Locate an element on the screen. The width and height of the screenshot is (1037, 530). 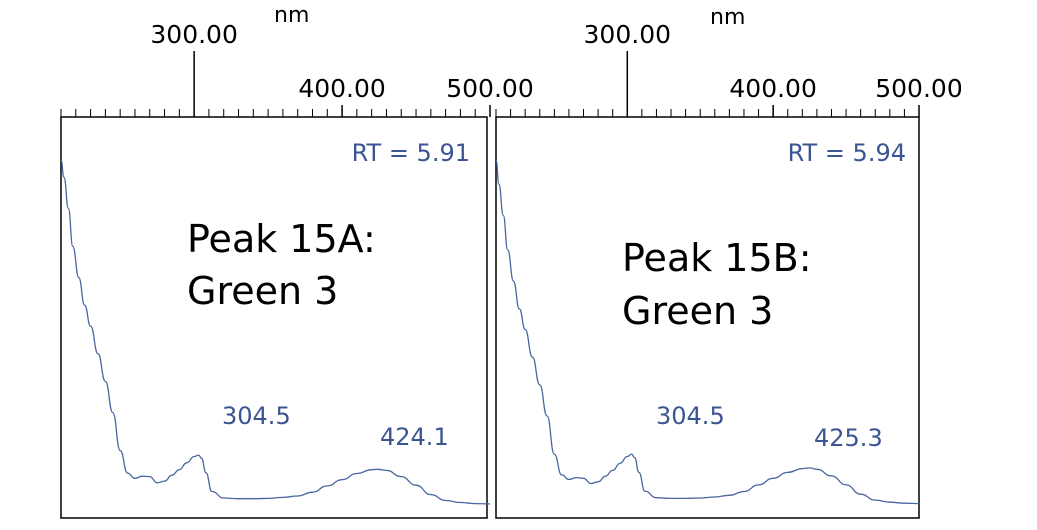
retention-time-label: RT = 5.94 is located at coordinates (847, 153).